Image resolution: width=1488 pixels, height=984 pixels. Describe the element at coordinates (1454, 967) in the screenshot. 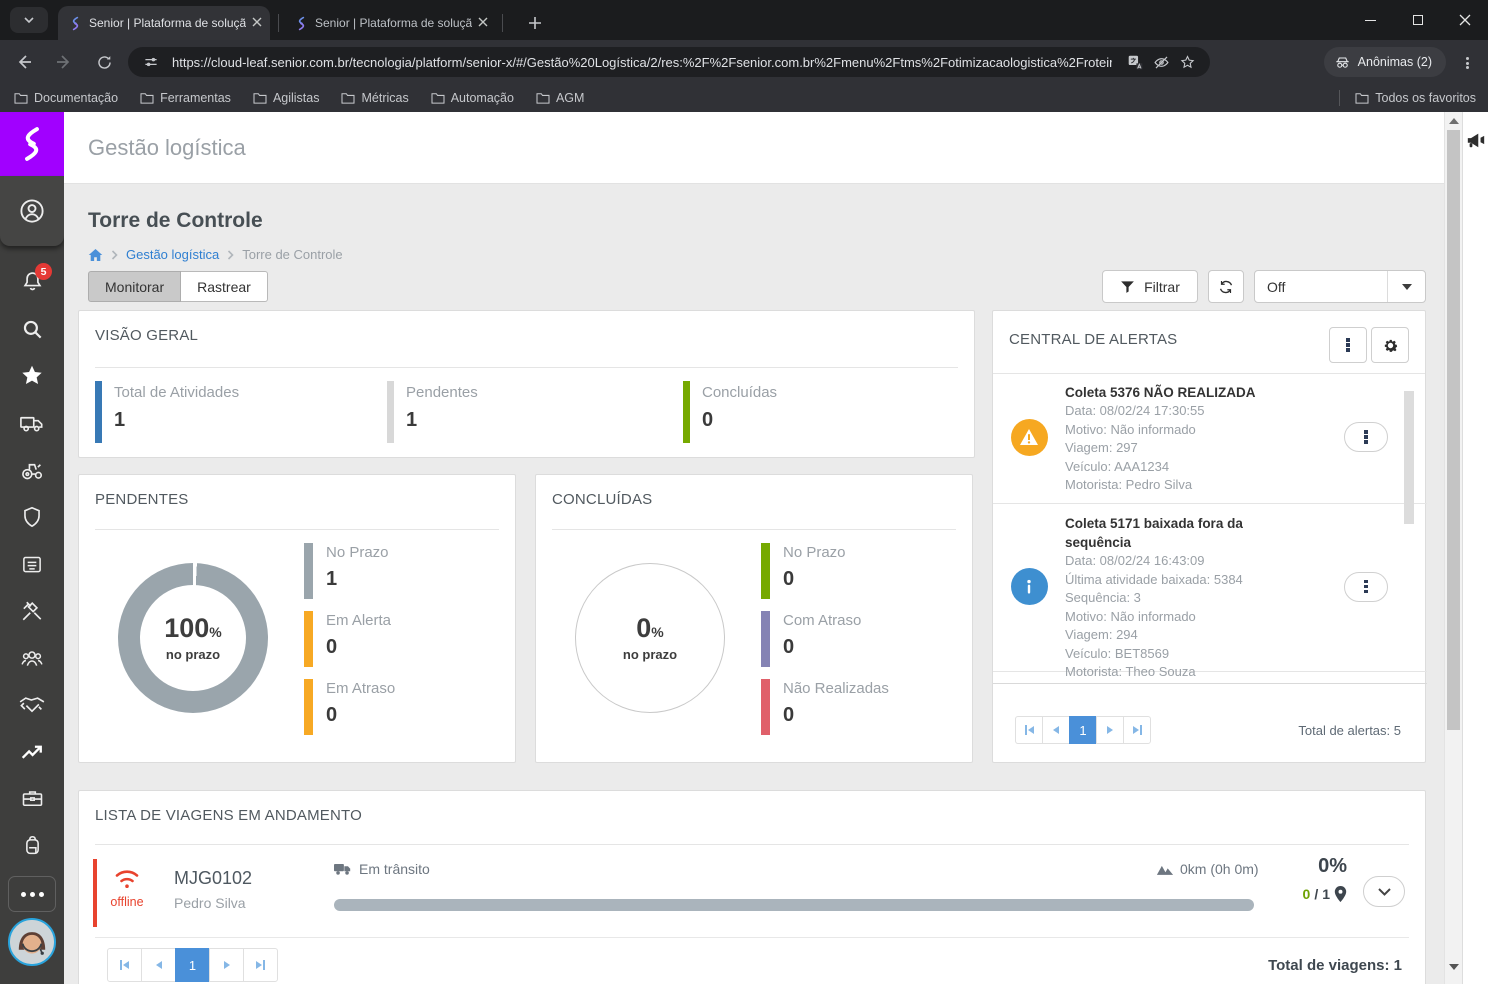

I see `scroll-down-arrow` at that location.